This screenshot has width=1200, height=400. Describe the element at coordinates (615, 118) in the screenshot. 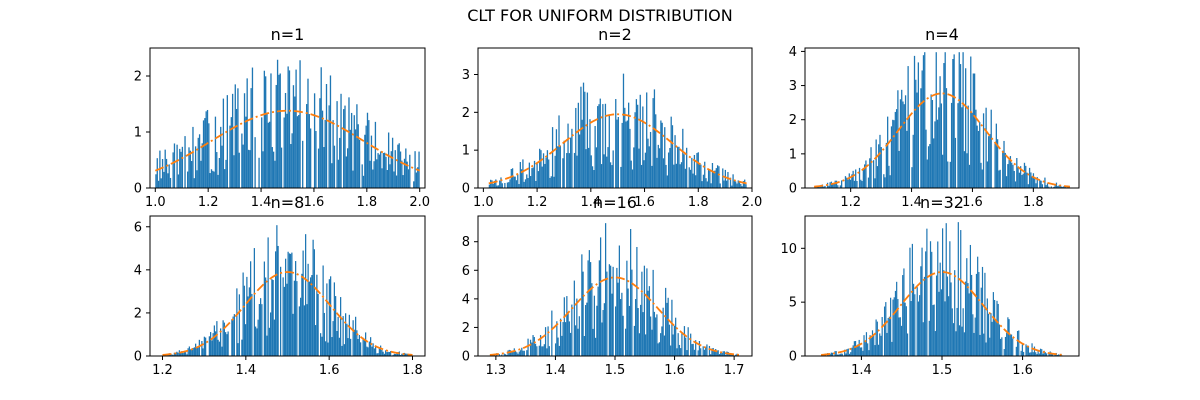

I see `axes-frame` at that location.